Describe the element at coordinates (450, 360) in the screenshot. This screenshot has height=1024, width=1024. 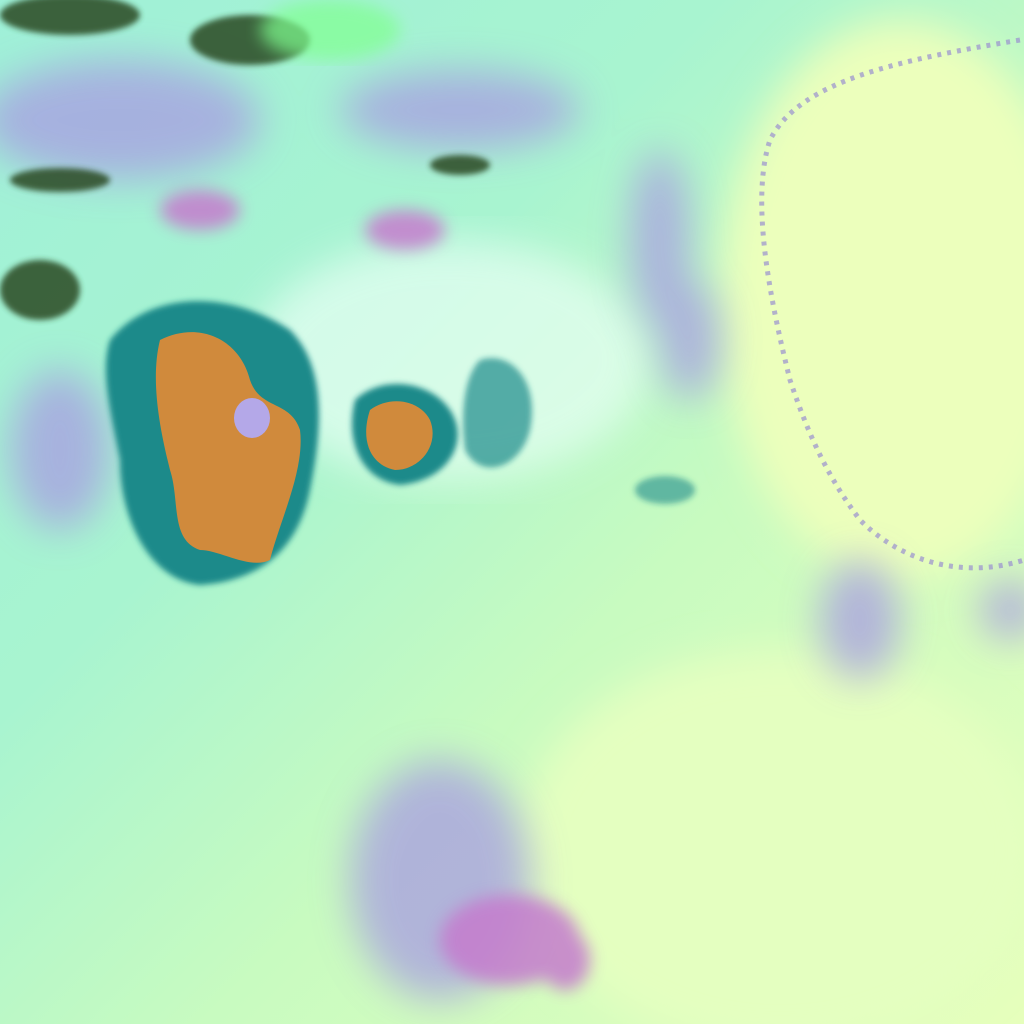
I see `white-haze` at that location.